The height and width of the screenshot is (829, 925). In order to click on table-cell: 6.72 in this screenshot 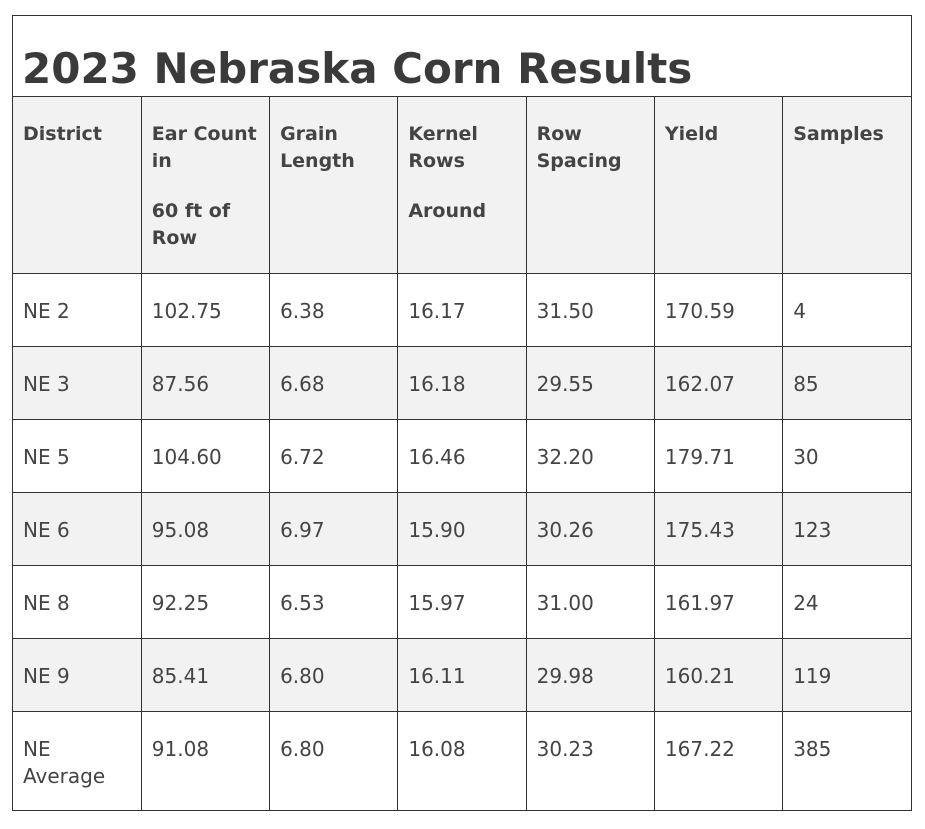, I will do `click(334, 455)`.